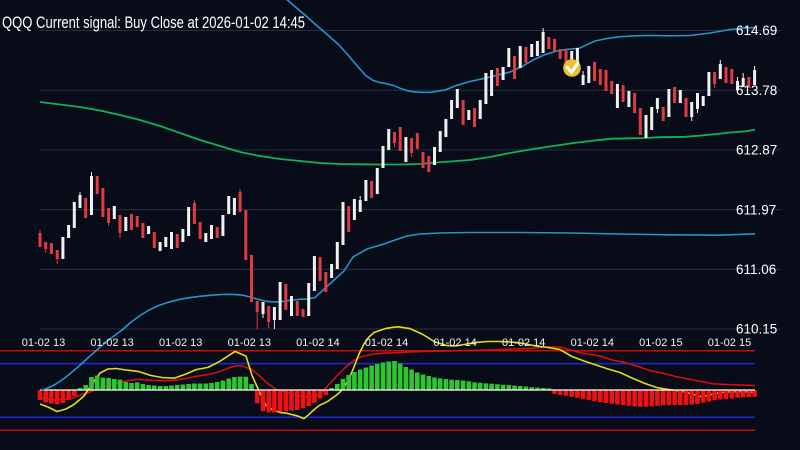 This screenshot has width=800, height=450. What do you see at coordinates (756, 329) in the screenshot?
I see `svg-text: 610.15` at bounding box center [756, 329].